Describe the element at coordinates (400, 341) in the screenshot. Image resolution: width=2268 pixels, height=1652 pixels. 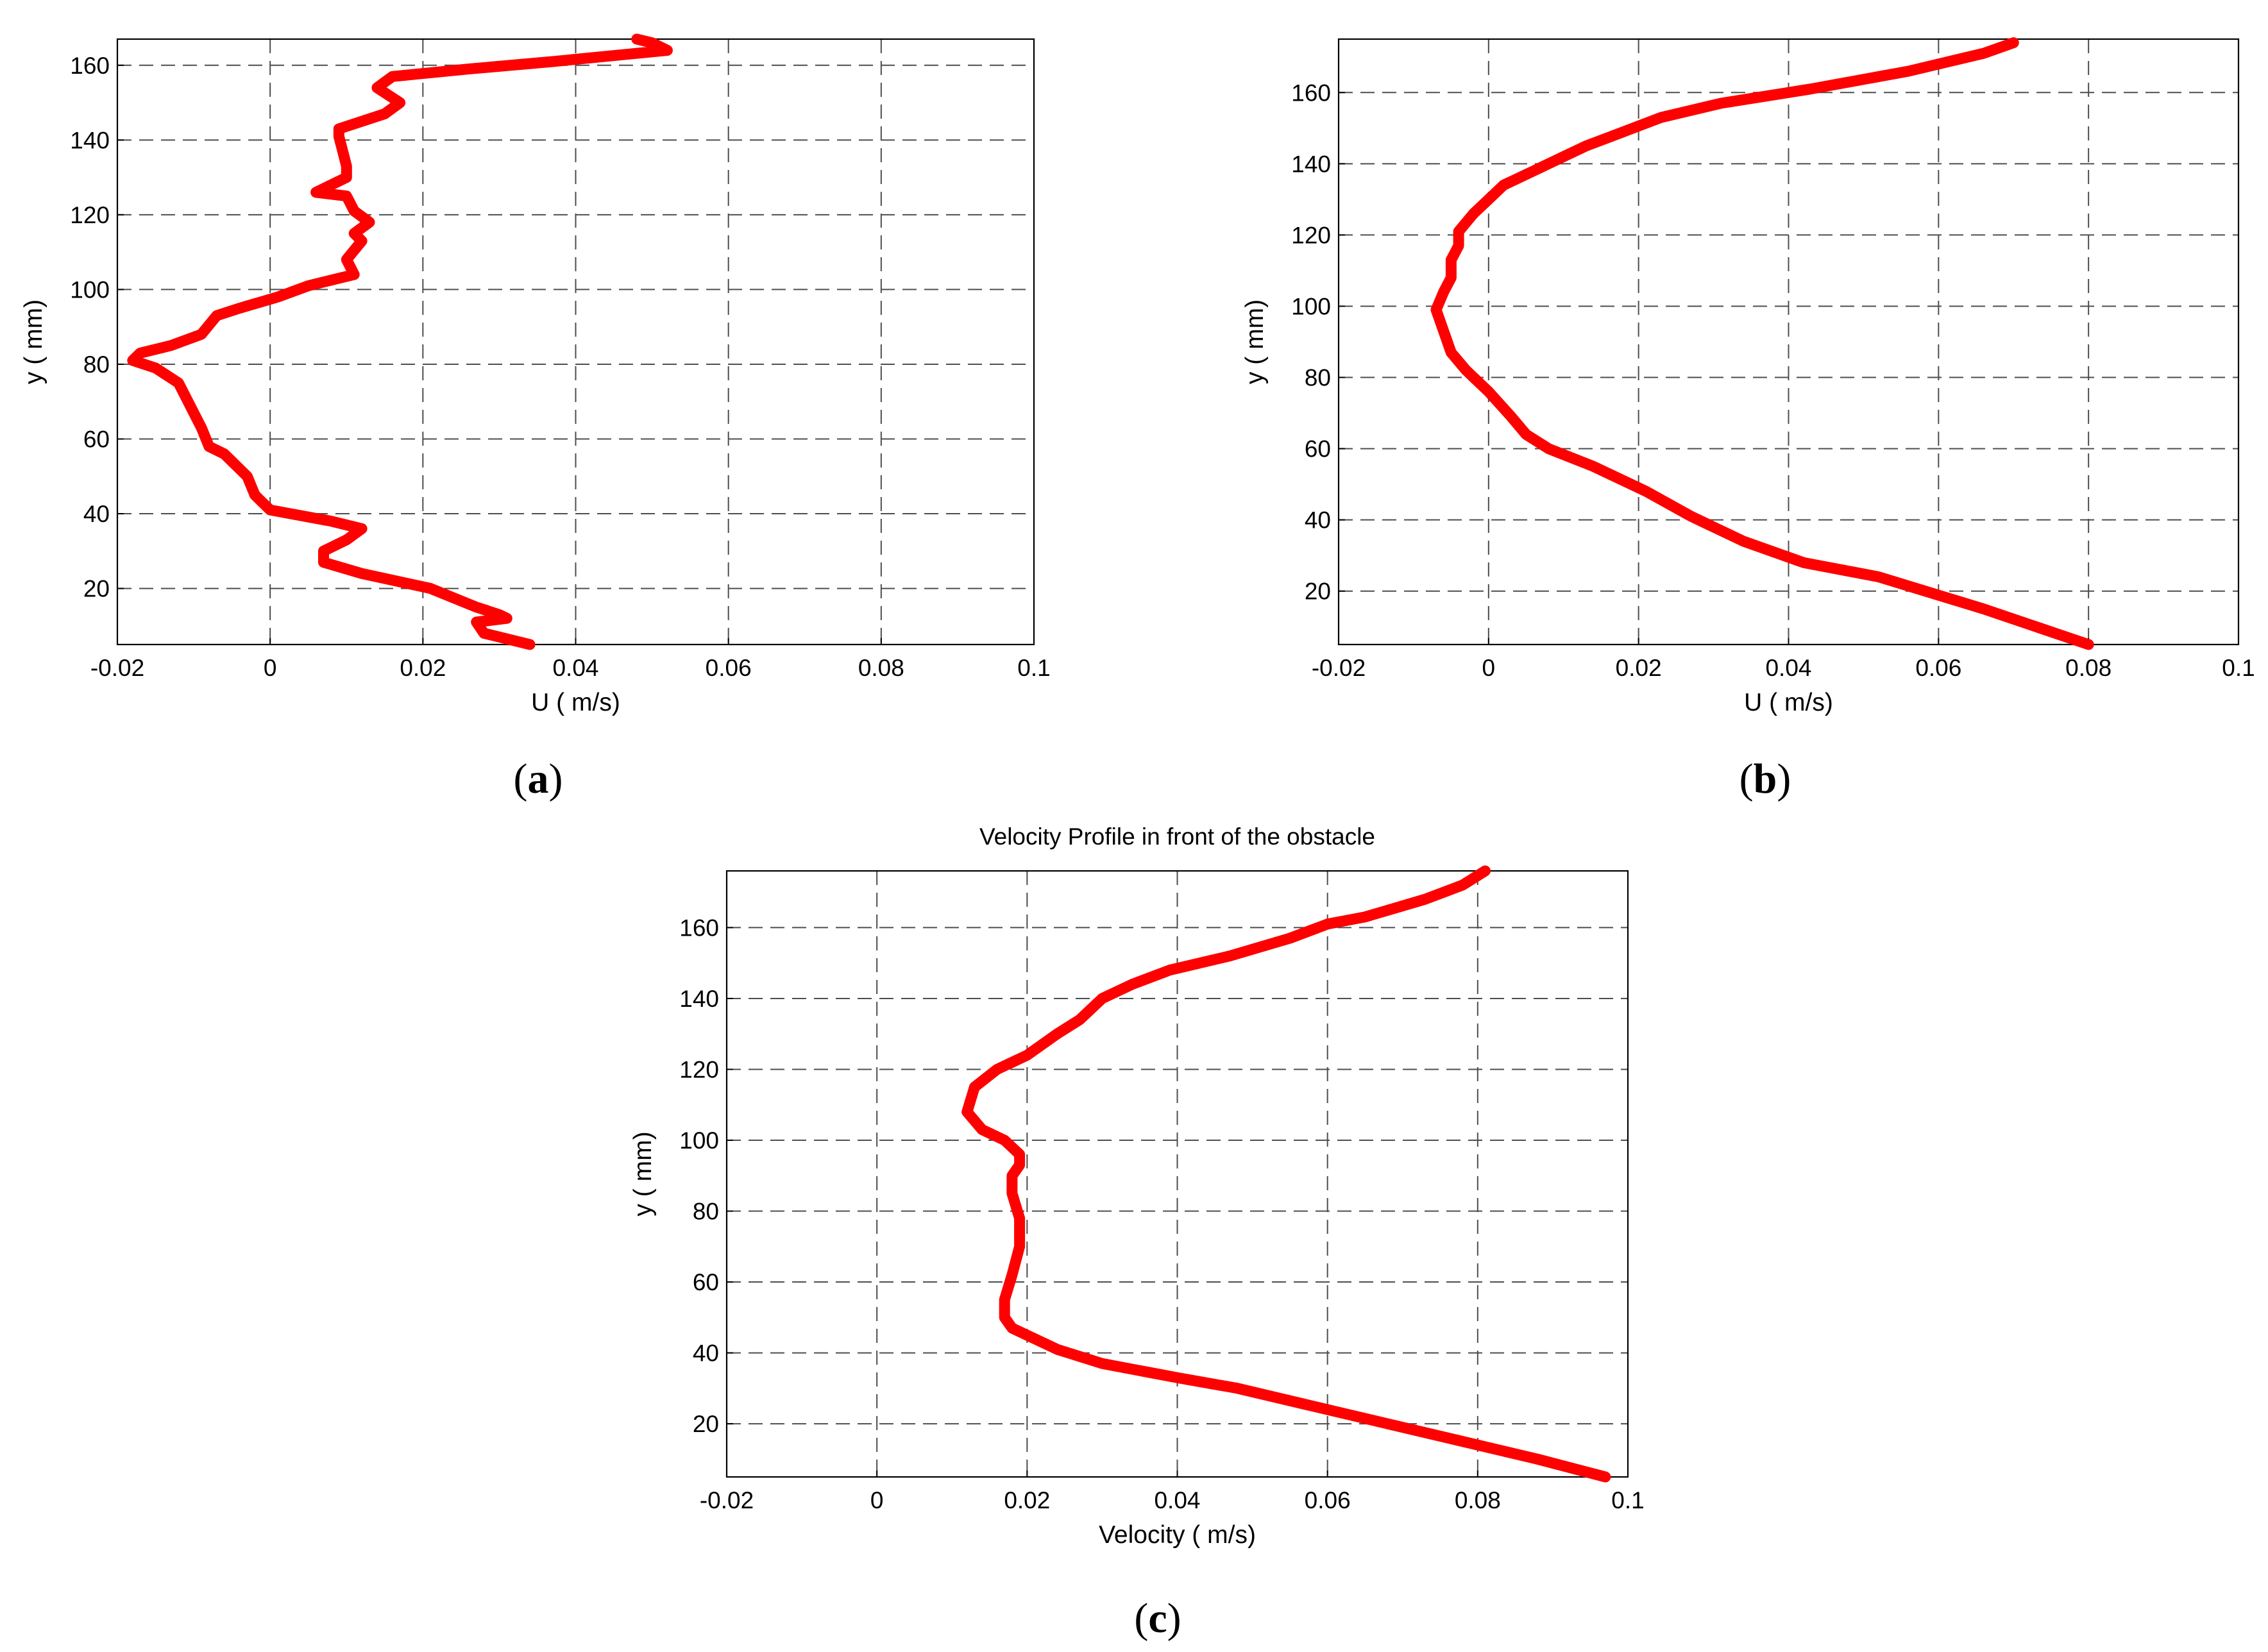
I see `chart-a-series-line` at that location.